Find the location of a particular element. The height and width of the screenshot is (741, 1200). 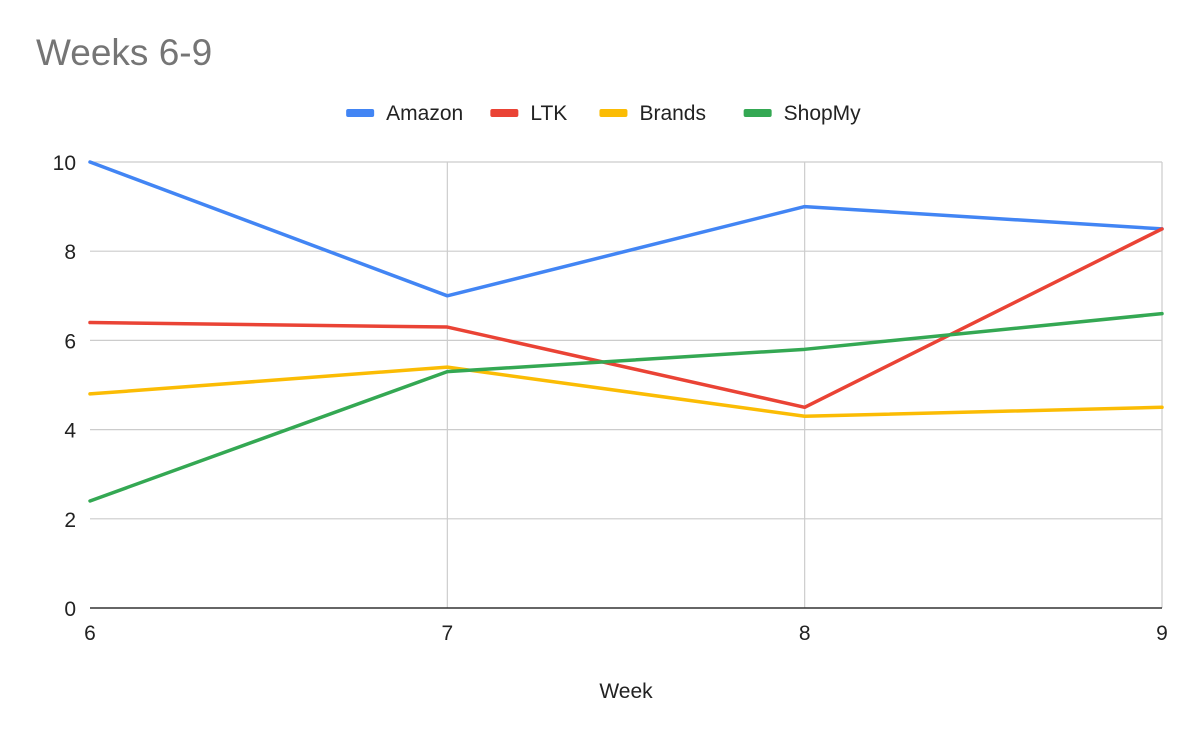

legend-item-ltk: LTK is located at coordinates (528, 113).